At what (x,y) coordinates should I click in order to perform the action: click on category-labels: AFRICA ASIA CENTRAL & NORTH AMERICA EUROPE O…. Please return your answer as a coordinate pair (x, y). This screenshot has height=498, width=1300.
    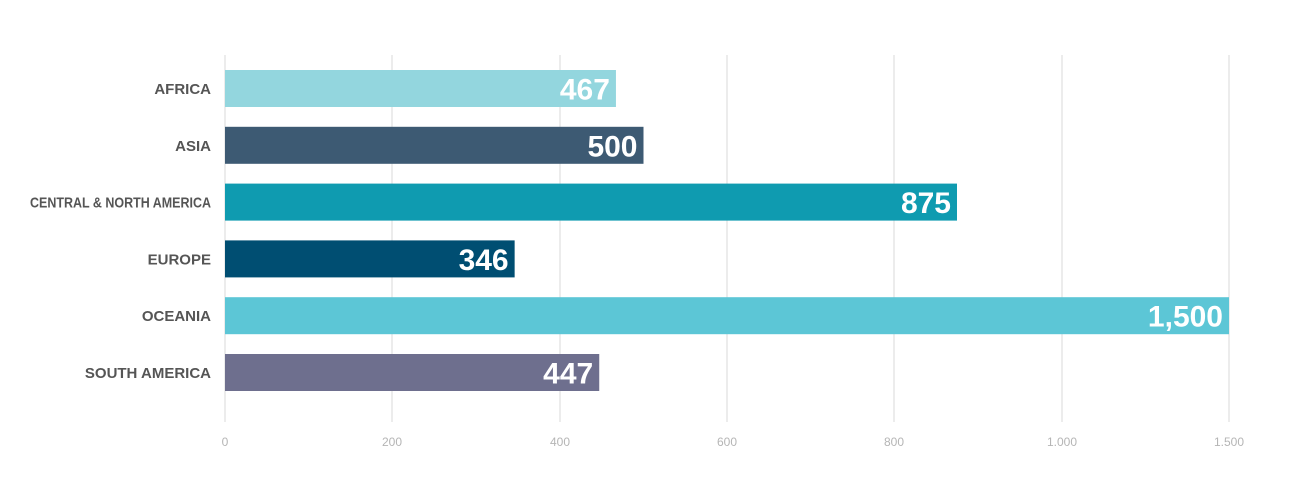
    Looking at the image, I should click on (120, 231).